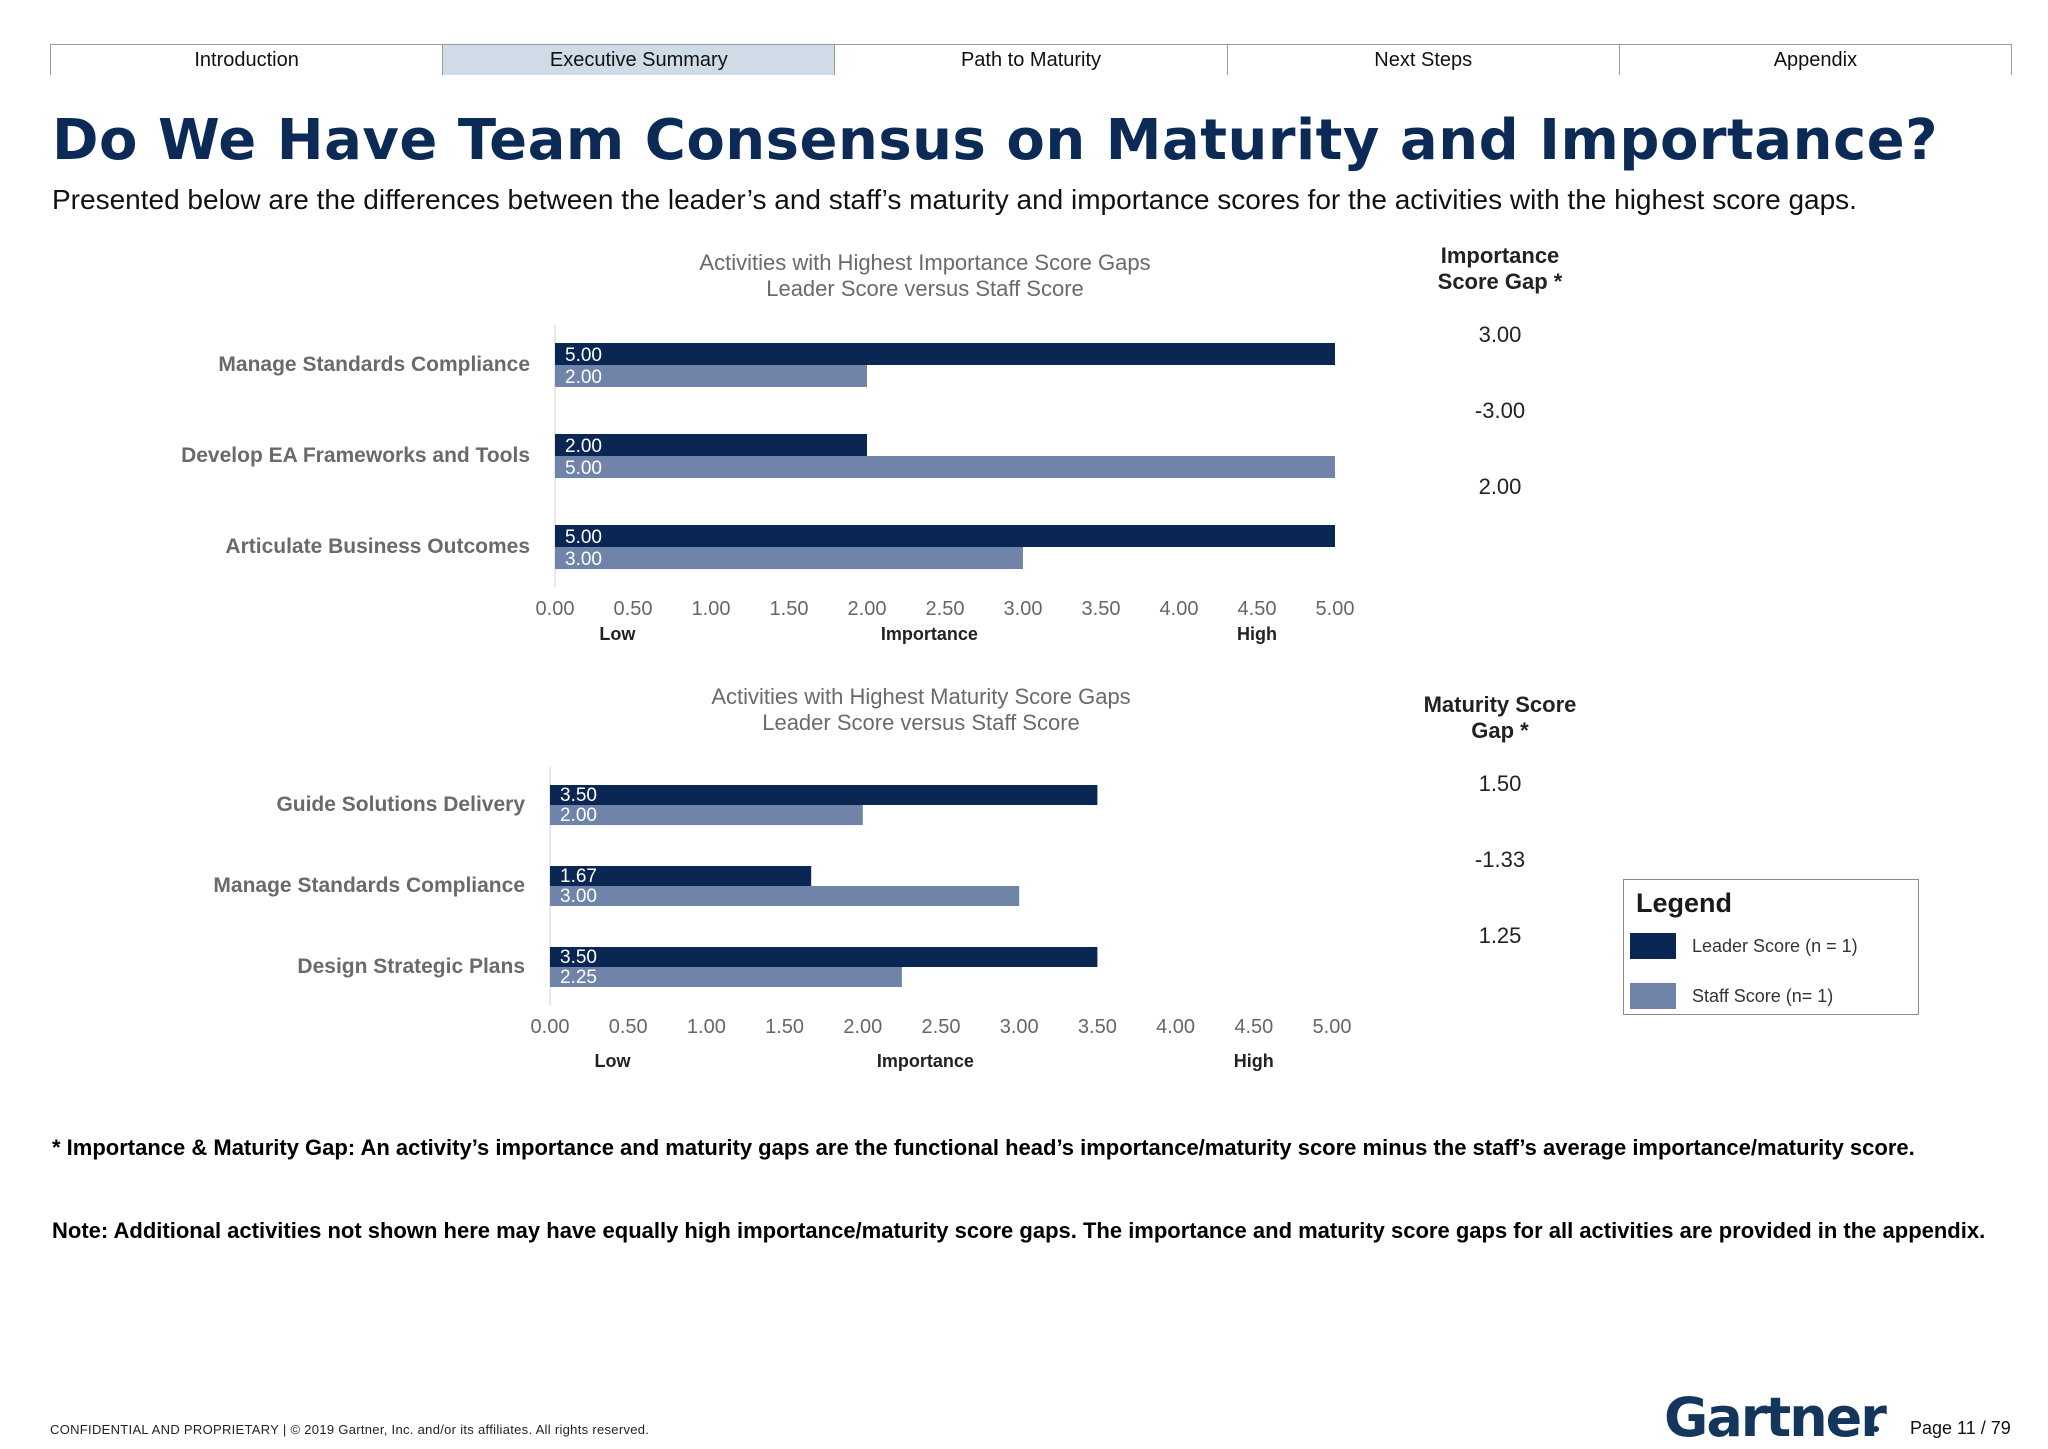 Image resolution: width=2048 pixels, height=1449 pixels. Describe the element at coordinates (1253, 1027) in the screenshot. I see `chart-1-tick-label-9: 4.50` at that location.